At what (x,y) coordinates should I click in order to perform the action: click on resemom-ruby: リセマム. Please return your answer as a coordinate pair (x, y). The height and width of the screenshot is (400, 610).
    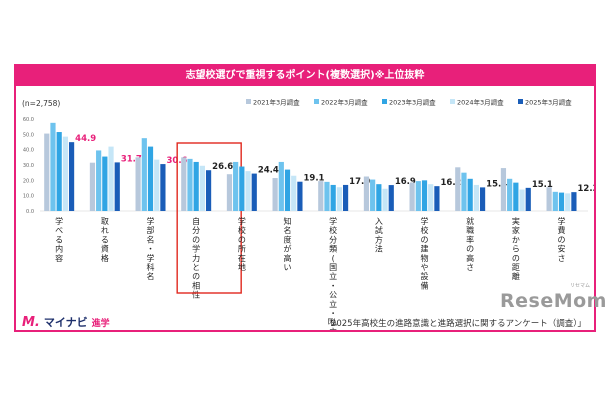
    Looking at the image, I should click on (580, 286).